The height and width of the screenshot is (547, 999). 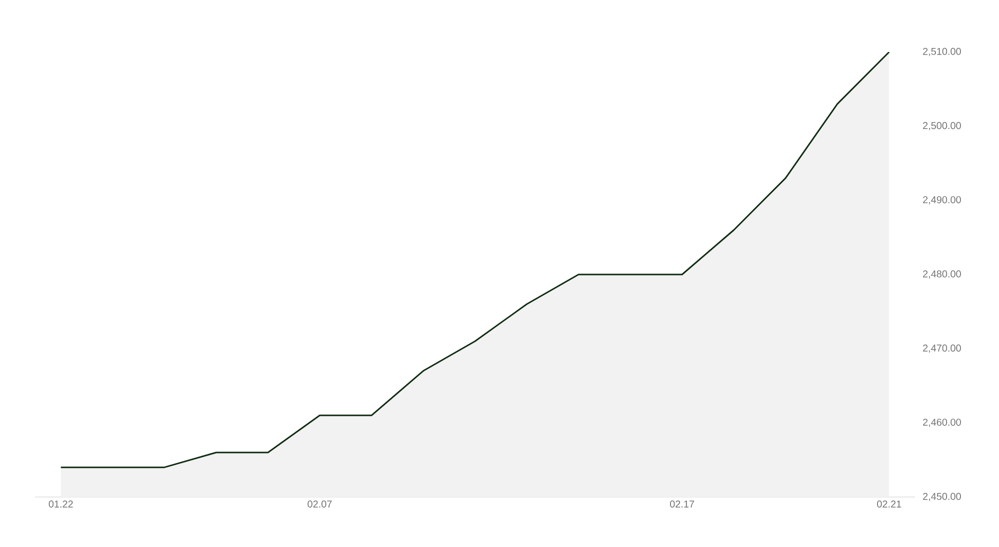 What do you see at coordinates (942, 52) in the screenshot?
I see `y-tick-label: 2,510.00` at bounding box center [942, 52].